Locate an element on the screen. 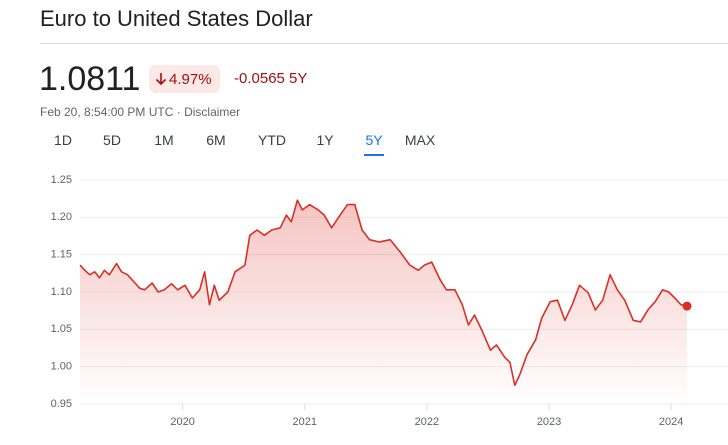 The image size is (728, 445). range-tabs: 1D 5D 1M 6M YTD 1Y 5Y MAX is located at coordinates (240, 144).